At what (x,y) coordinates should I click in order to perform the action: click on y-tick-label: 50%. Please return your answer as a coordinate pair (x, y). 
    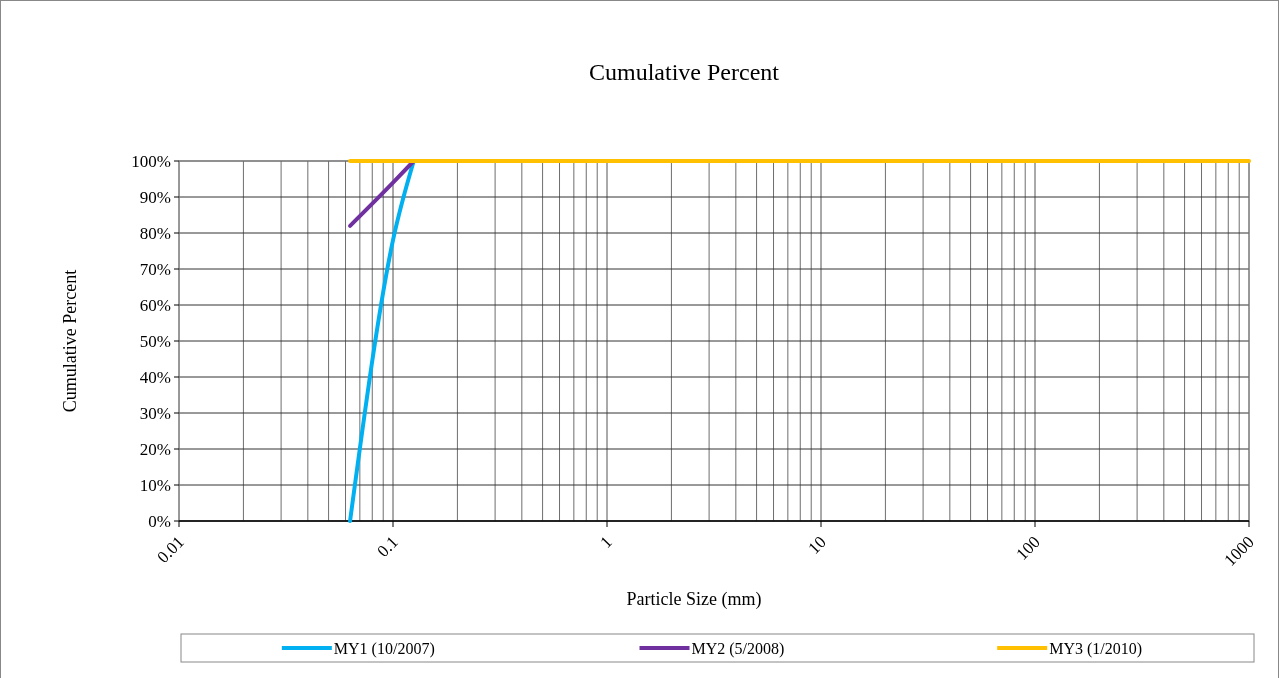
    Looking at the image, I should click on (155, 341).